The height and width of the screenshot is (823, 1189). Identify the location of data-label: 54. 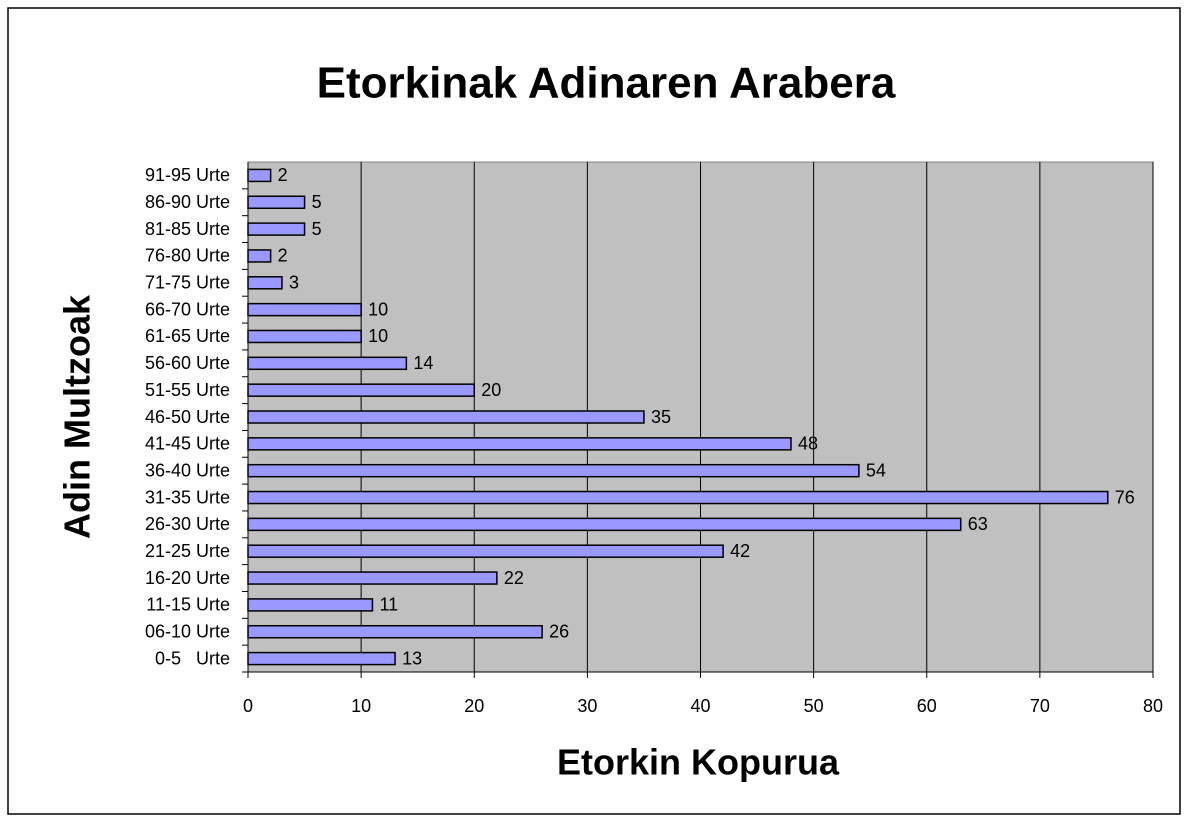
(876, 470).